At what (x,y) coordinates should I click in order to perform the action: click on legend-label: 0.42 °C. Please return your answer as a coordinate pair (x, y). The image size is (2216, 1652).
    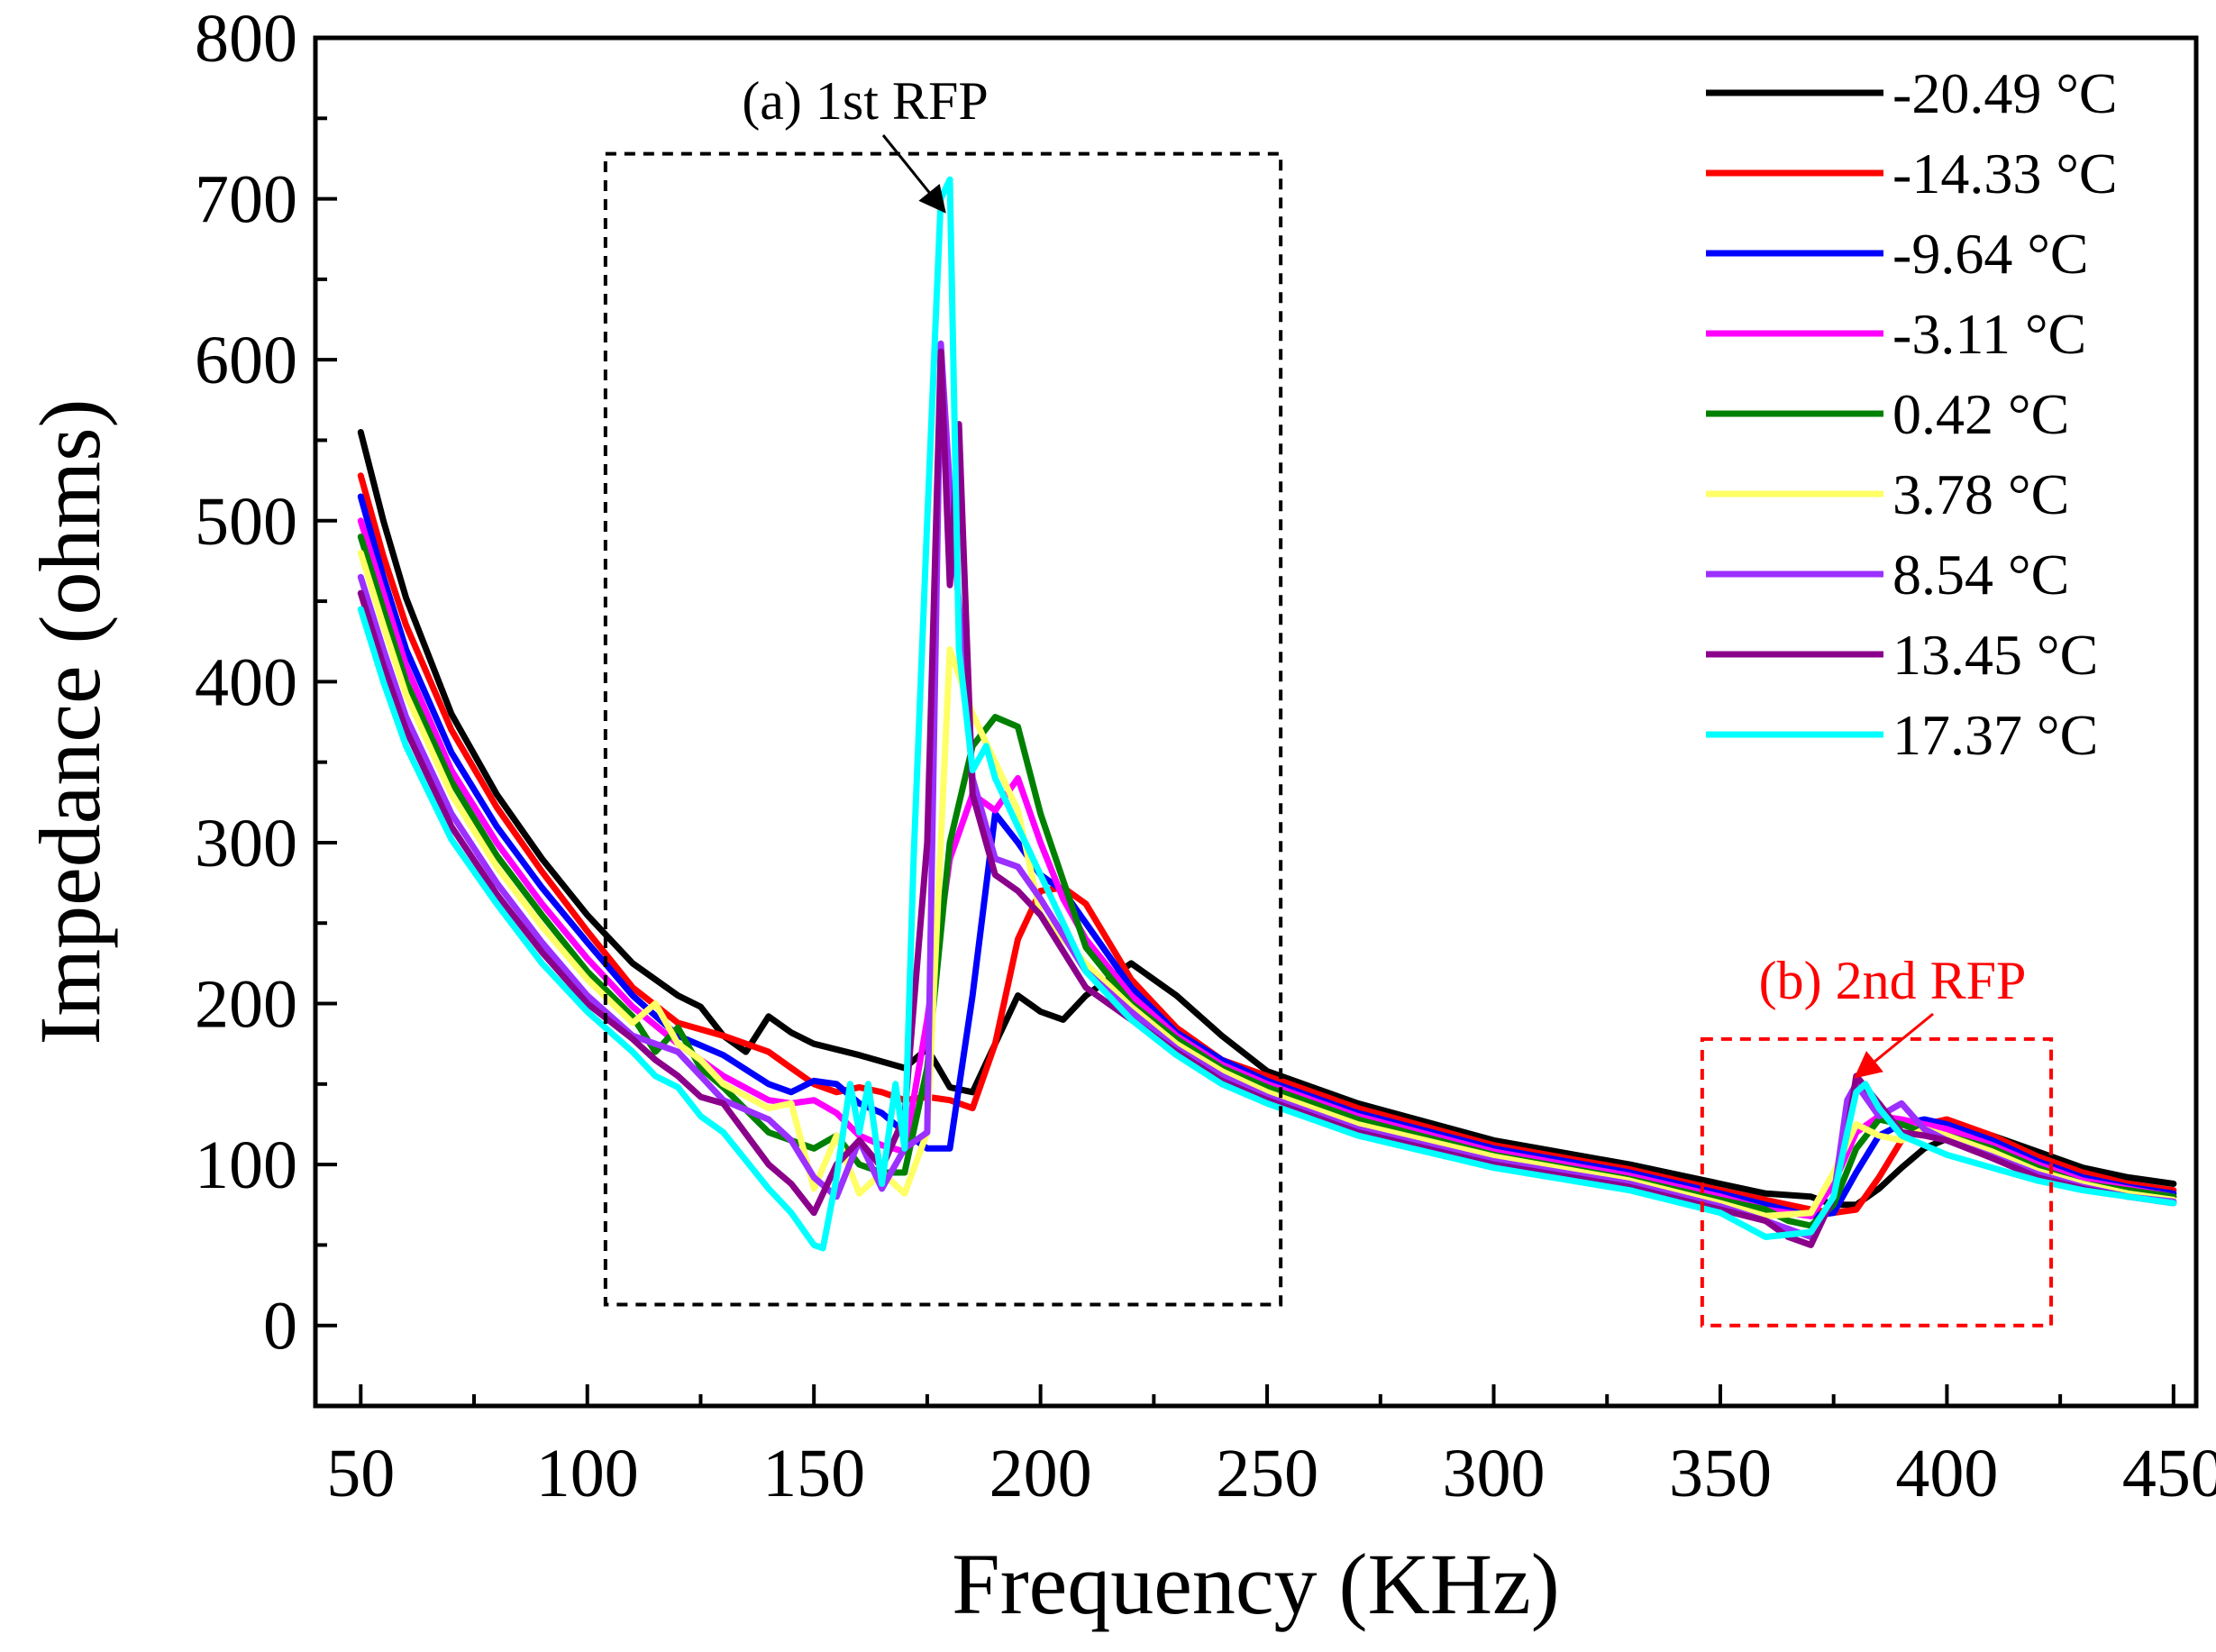
    Looking at the image, I should click on (1980, 414).